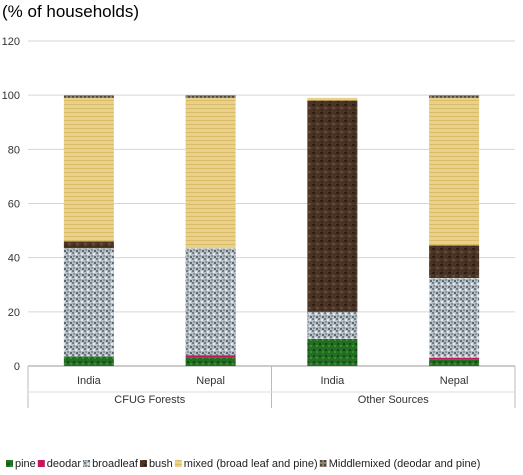 The width and height of the screenshot is (523, 475). What do you see at coordinates (11, 42) in the screenshot?
I see `y-tick-label: 120` at bounding box center [11, 42].